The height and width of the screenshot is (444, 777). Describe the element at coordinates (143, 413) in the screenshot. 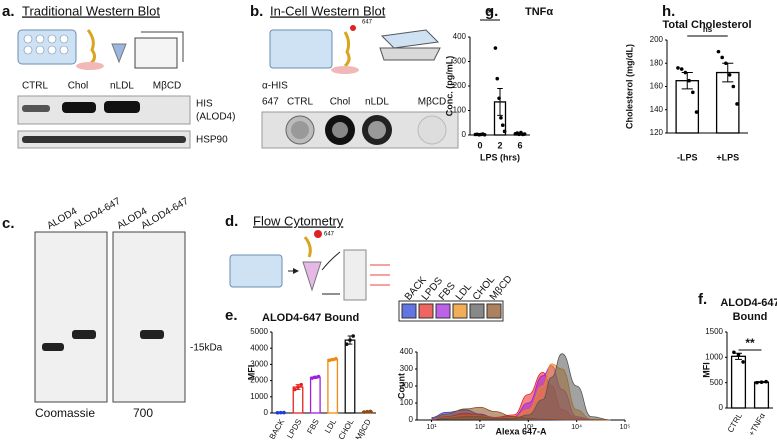

I see `stain-label: 700` at that location.